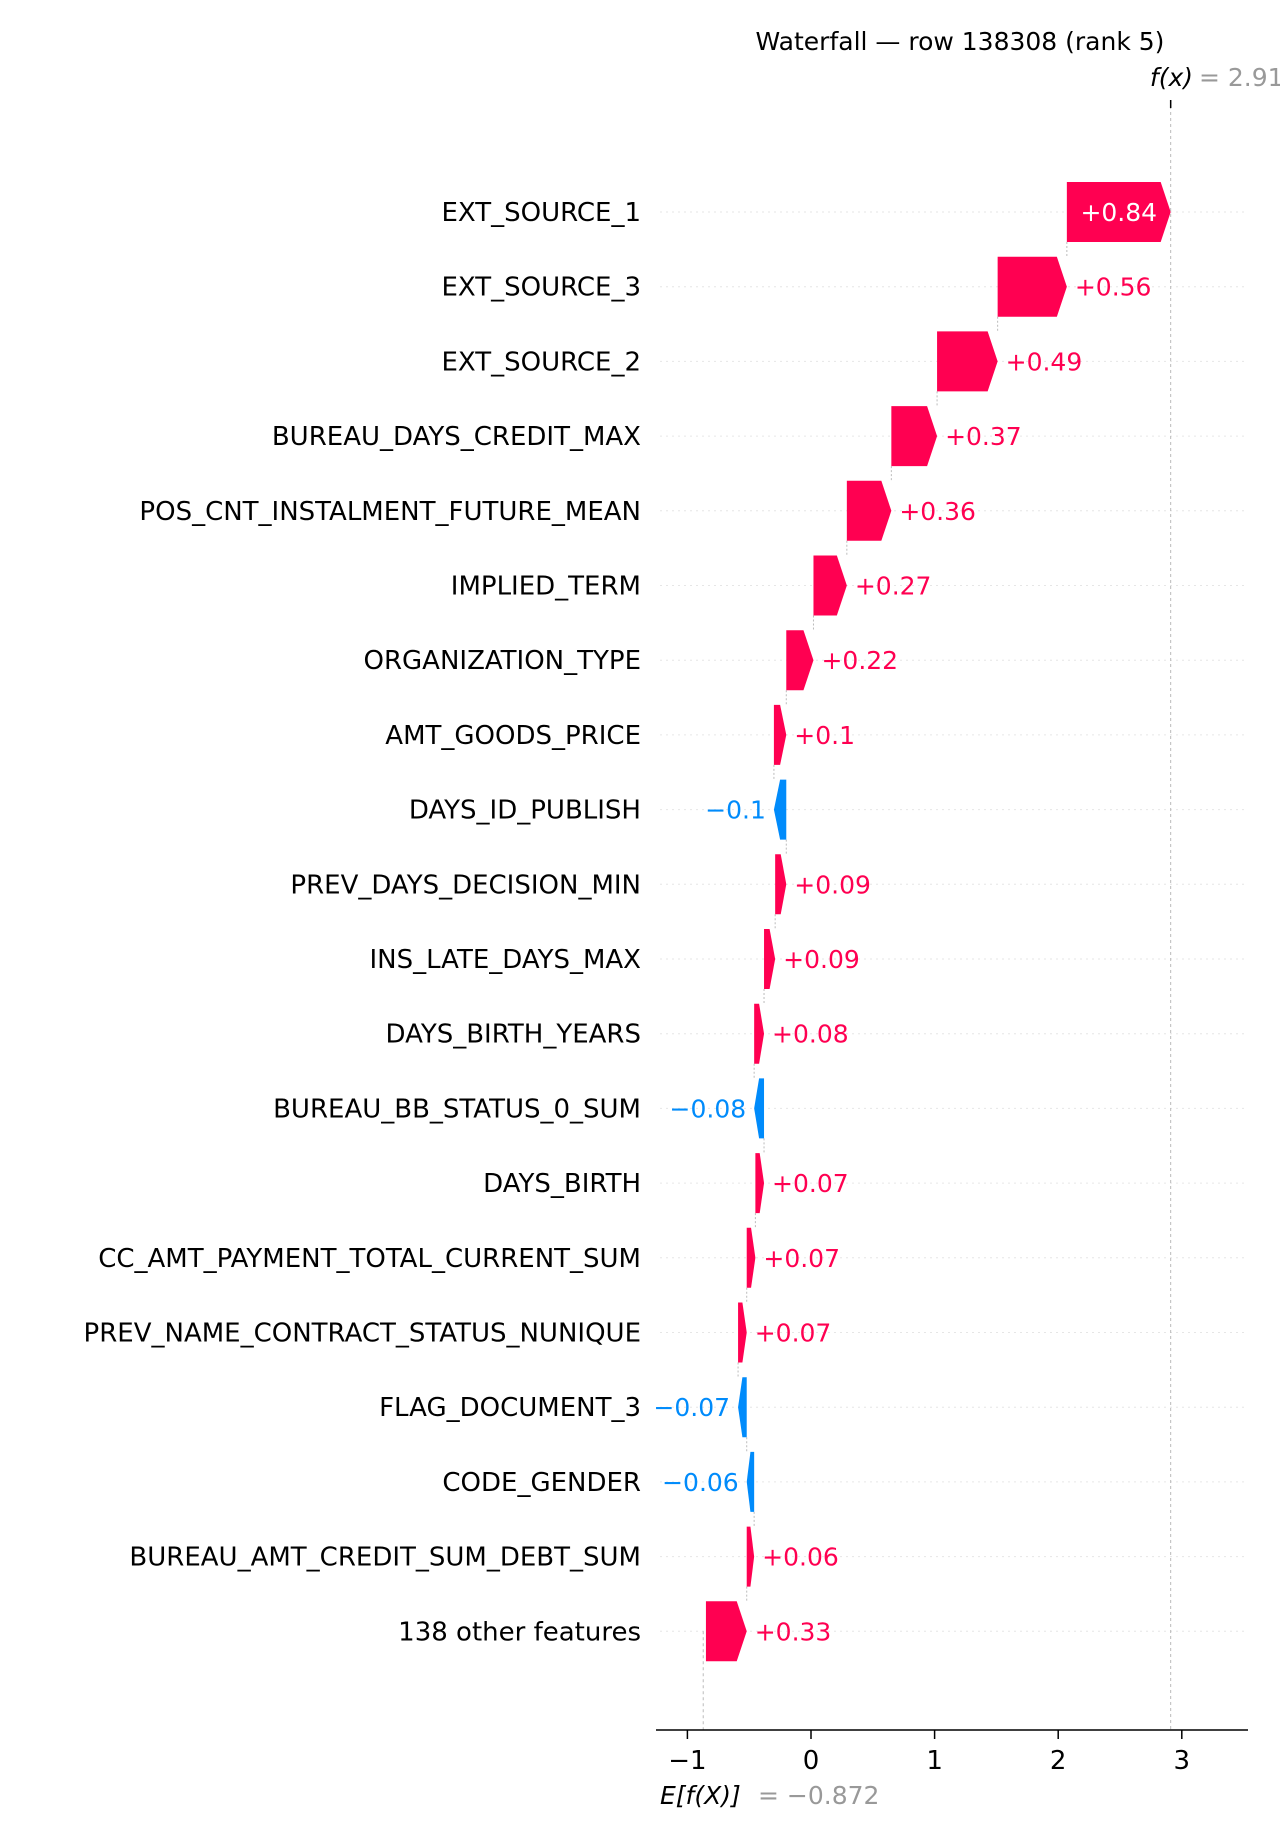 This screenshot has height=1840, width=1280. I want to click on feature-label: POS_CNT_INSTALMENT_FUTURE_MEAN, so click(390, 512).